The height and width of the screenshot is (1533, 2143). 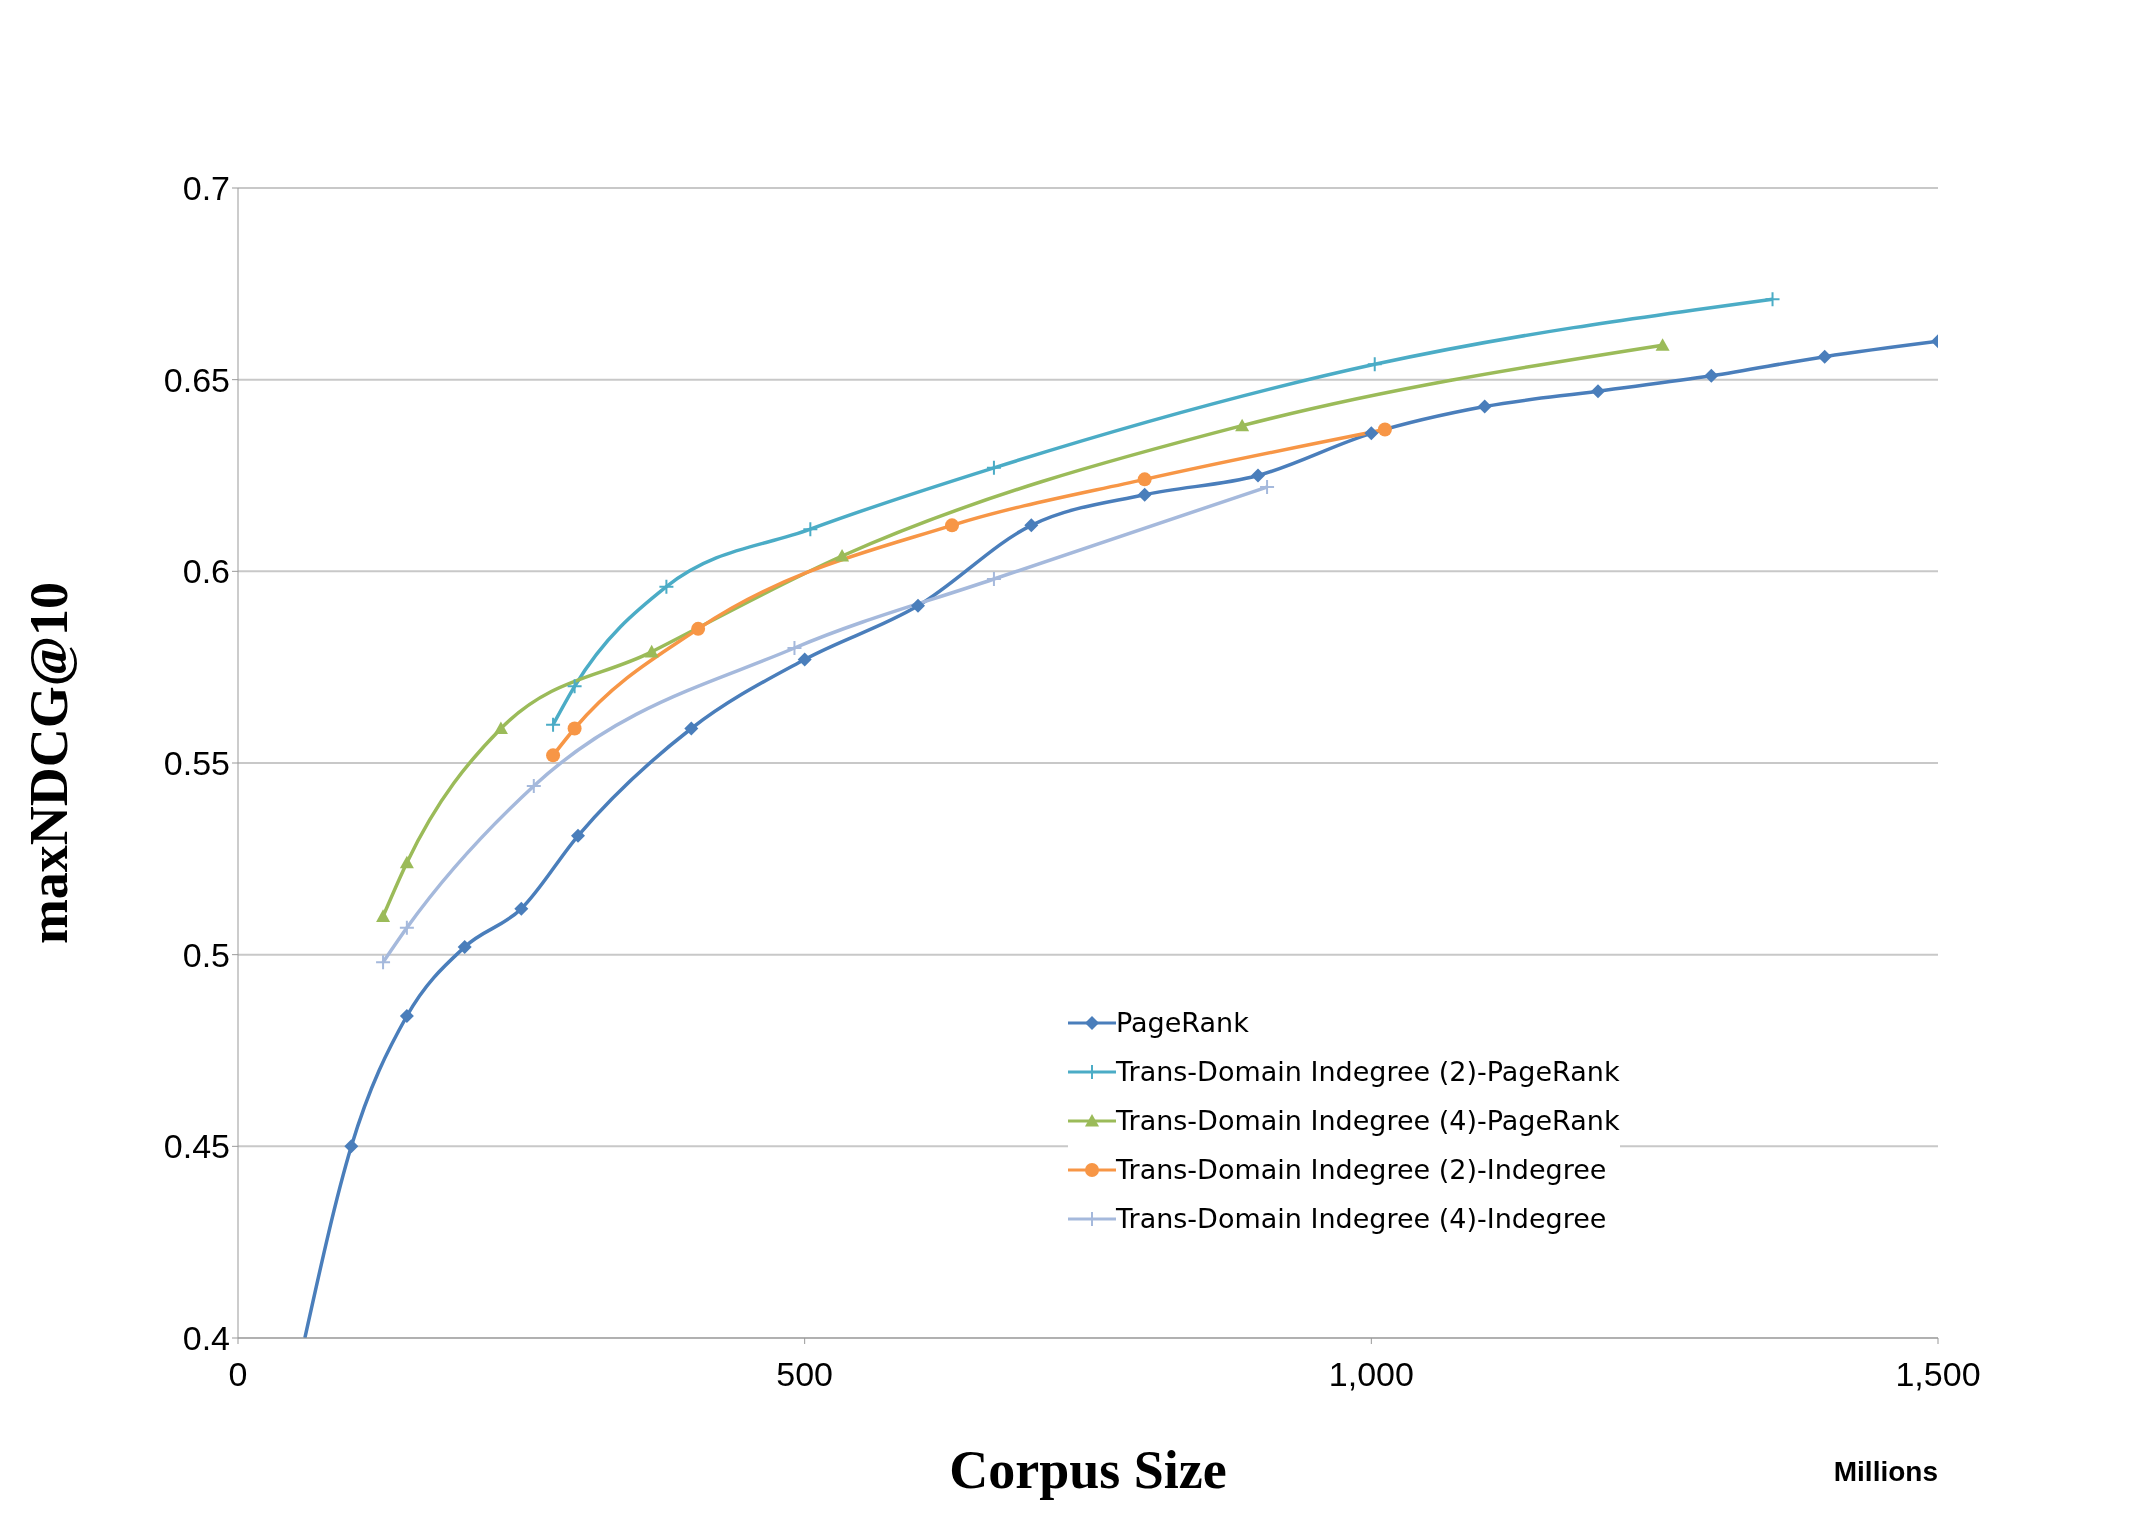 I want to click on y-tick-label: 0.55, so click(x=196, y=763).